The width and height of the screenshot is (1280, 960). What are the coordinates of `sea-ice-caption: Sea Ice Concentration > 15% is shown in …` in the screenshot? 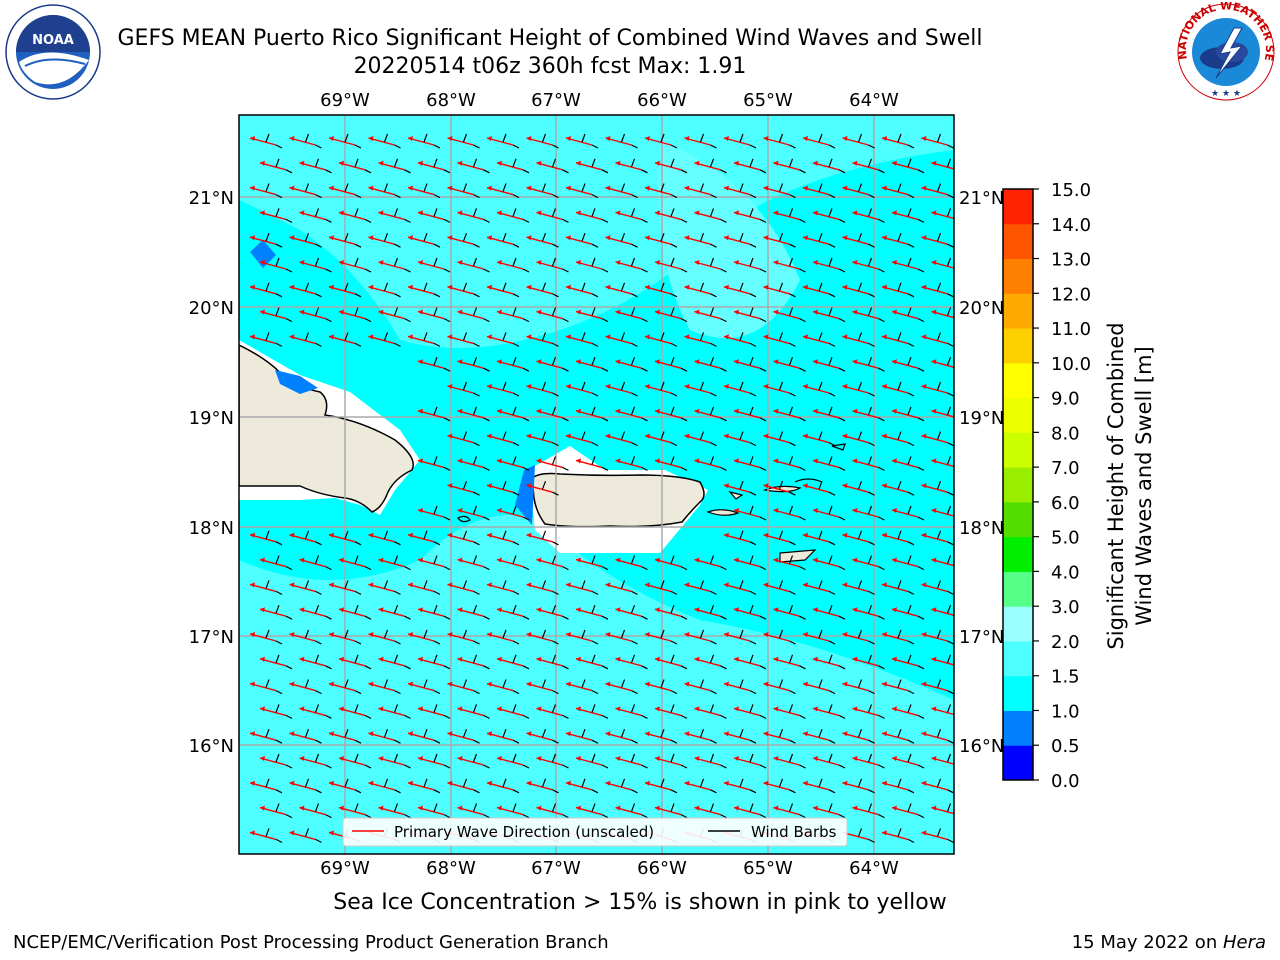 It's located at (640, 902).